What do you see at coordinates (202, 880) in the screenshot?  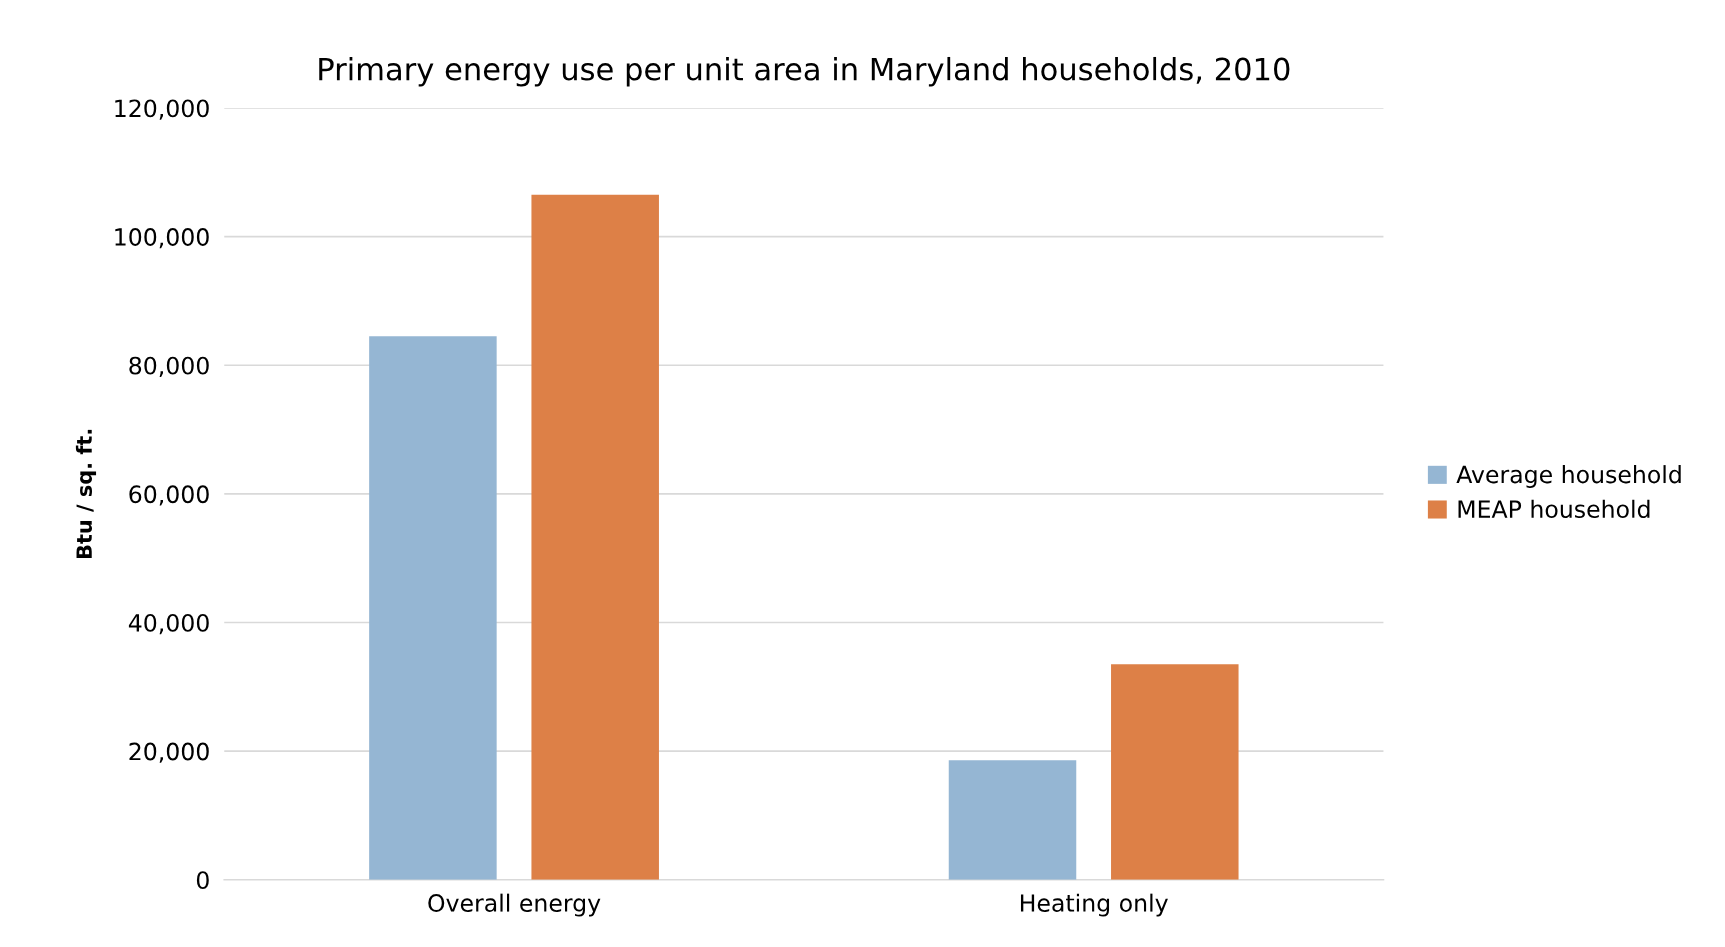 I see `y-tick-label: 0` at bounding box center [202, 880].